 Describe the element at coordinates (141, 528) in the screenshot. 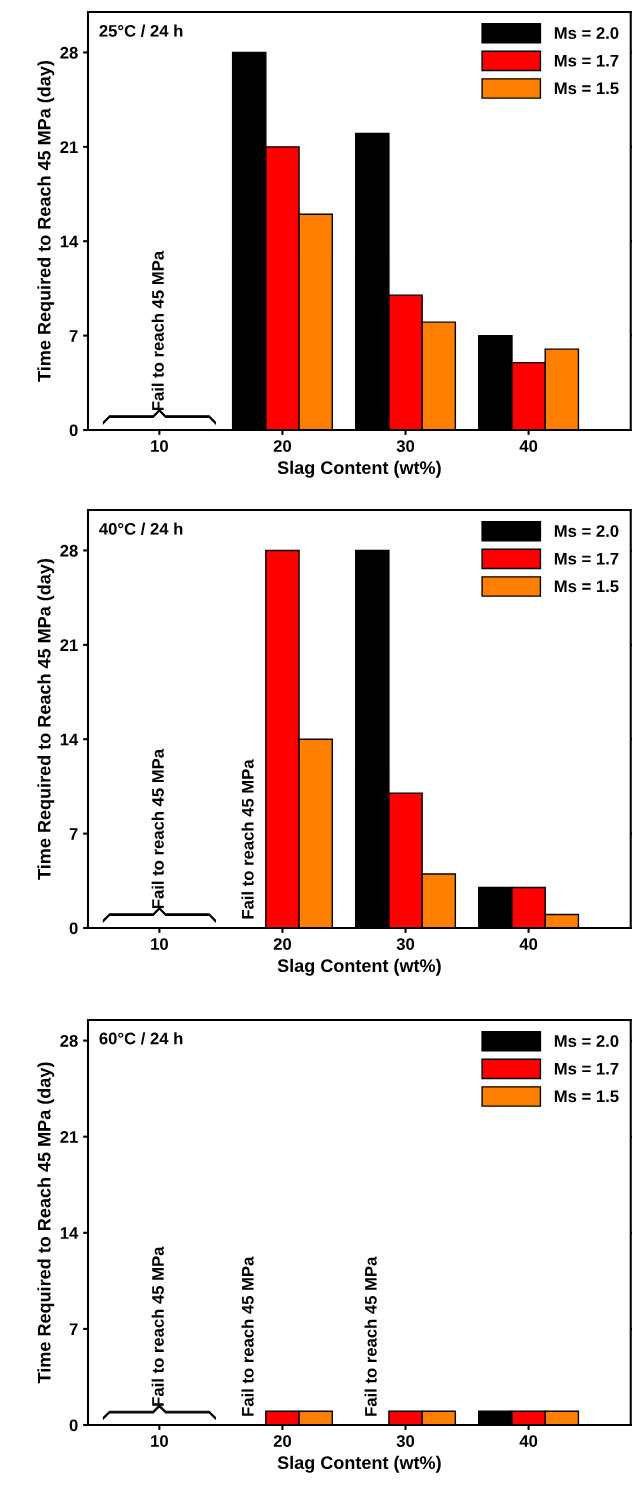

I see `text: 40°C / 24 h` at that location.